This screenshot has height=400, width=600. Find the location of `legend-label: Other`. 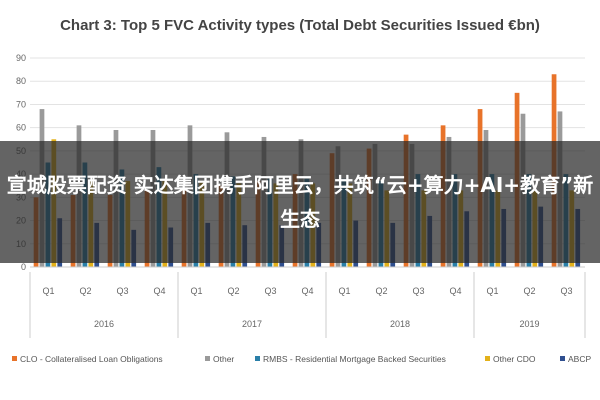

legend-label: Other is located at coordinates (223, 359).